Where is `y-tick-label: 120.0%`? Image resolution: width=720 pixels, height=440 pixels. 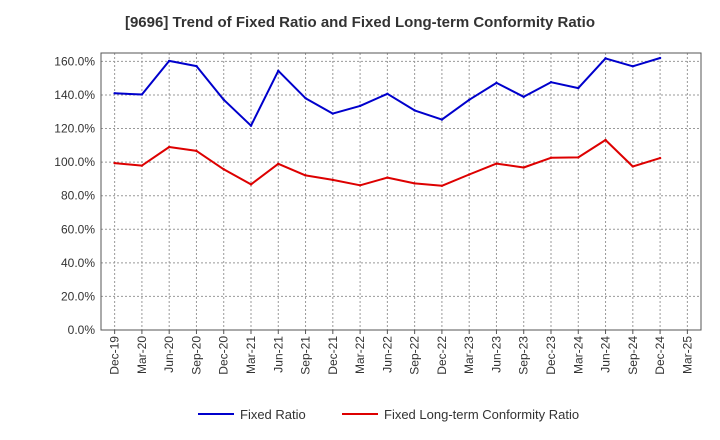
y-tick-label: 120.0% is located at coordinates (74, 129).